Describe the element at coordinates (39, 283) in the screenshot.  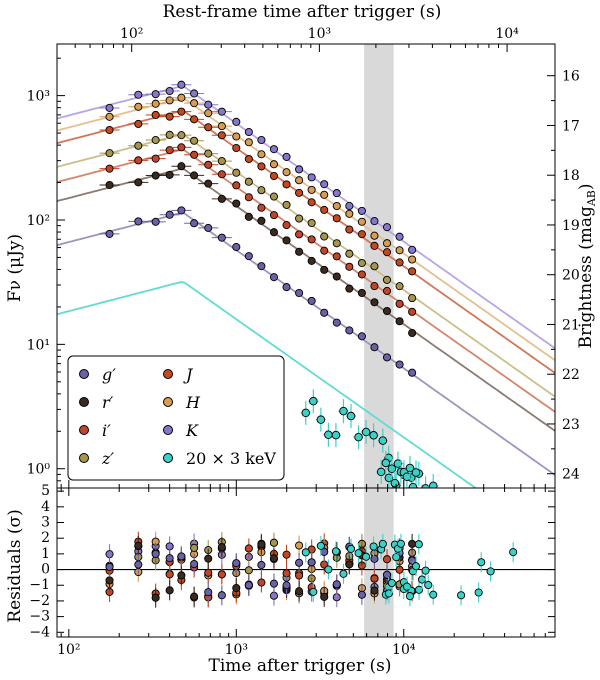
I see `left-tick-labels: 10⁰ 10¹ 10² 10³` at that location.